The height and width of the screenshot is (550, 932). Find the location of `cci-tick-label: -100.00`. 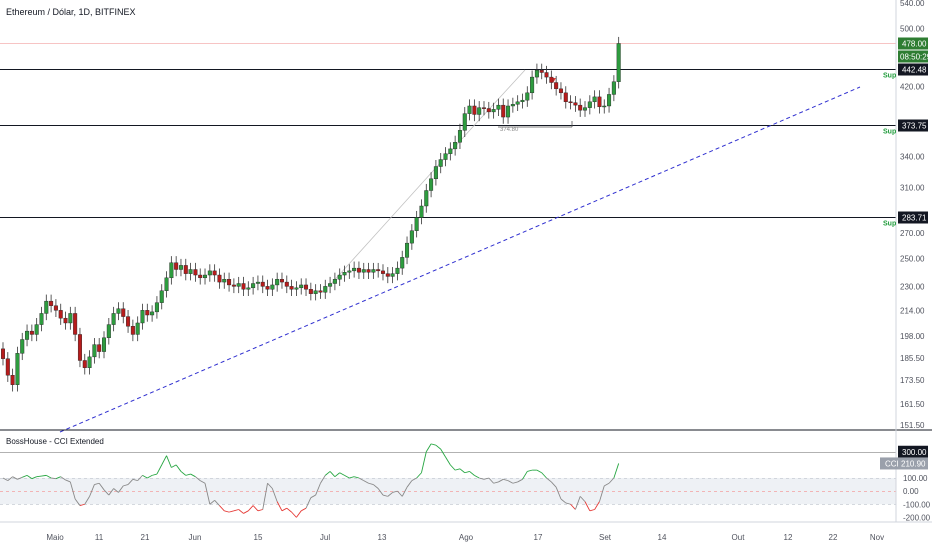

cci-tick-label: -100.00 is located at coordinates (917, 504).